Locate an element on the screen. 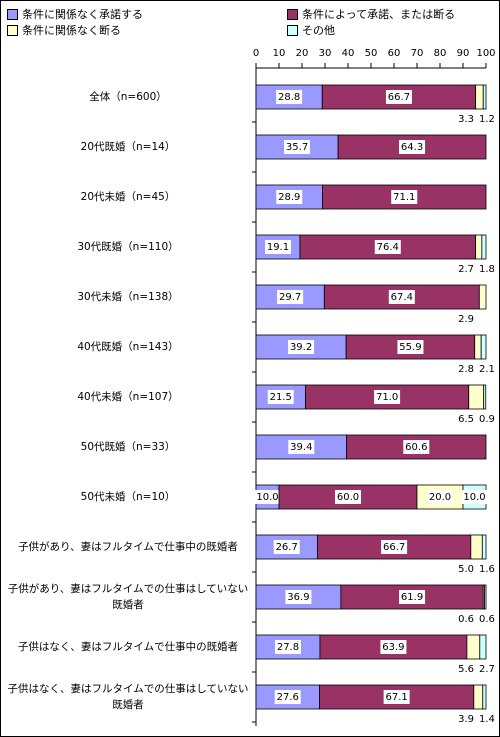  value-label: 71.1 is located at coordinates (404, 197).